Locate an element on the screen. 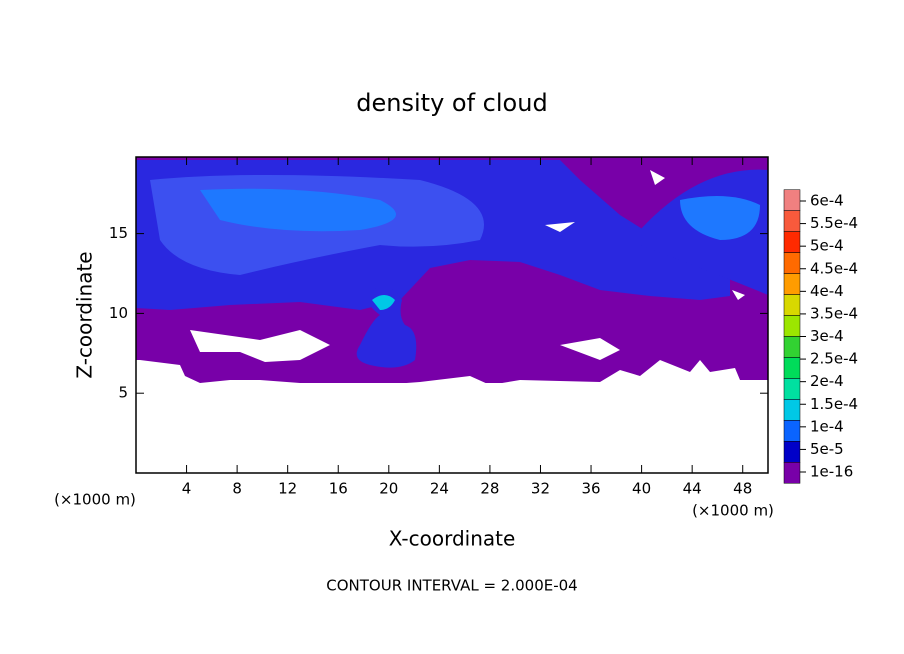  colorbar-label: 2e-4 is located at coordinates (827, 381).